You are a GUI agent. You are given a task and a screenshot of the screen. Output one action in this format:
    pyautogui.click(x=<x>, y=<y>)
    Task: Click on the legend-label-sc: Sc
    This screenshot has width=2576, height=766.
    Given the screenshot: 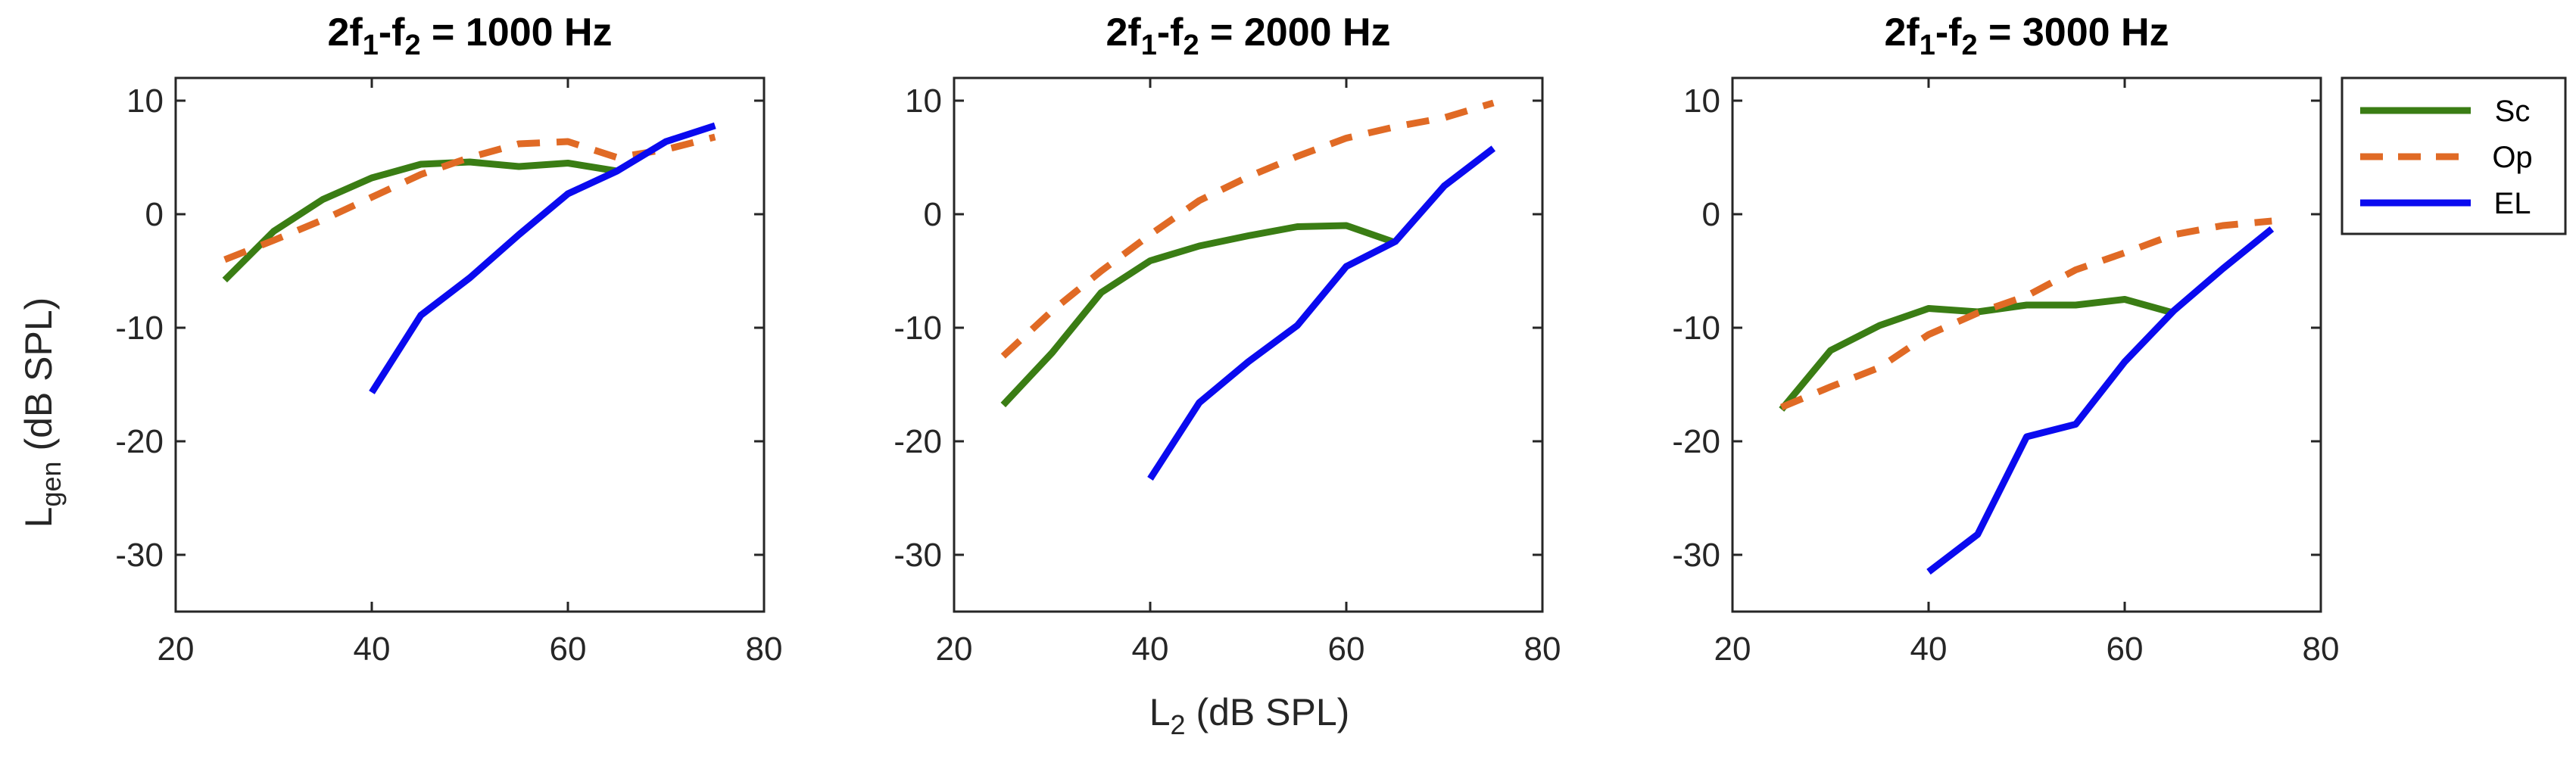 What is the action you would take?
    pyautogui.click(x=2513, y=111)
    